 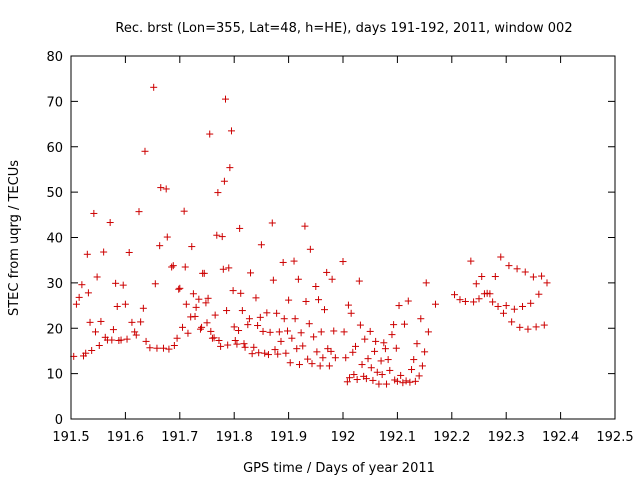 I want to click on x-tick-label: 191.6, so click(x=125, y=437).